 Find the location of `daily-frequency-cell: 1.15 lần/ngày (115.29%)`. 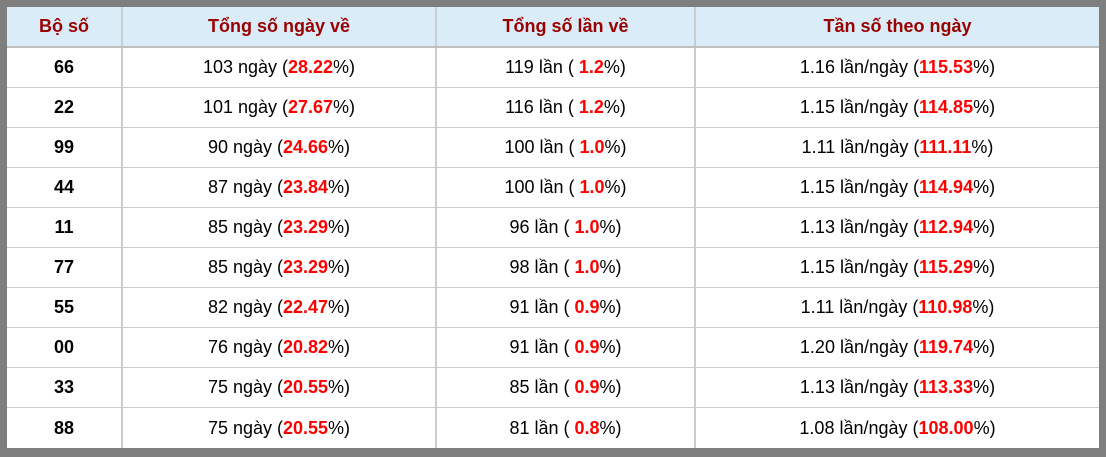

daily-frequency-cell: 1.15 lần/ngày (115.29%) is located at coordinates (896, 267).